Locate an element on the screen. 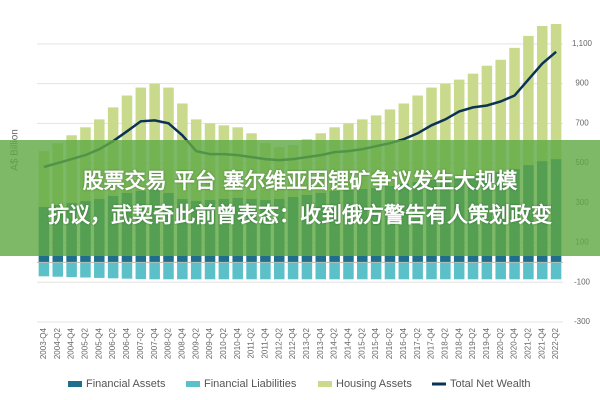 The height and width of the screenshot is (400, 600). x-tick-label: 2006-Q4 is located at coordinates (126, 343).